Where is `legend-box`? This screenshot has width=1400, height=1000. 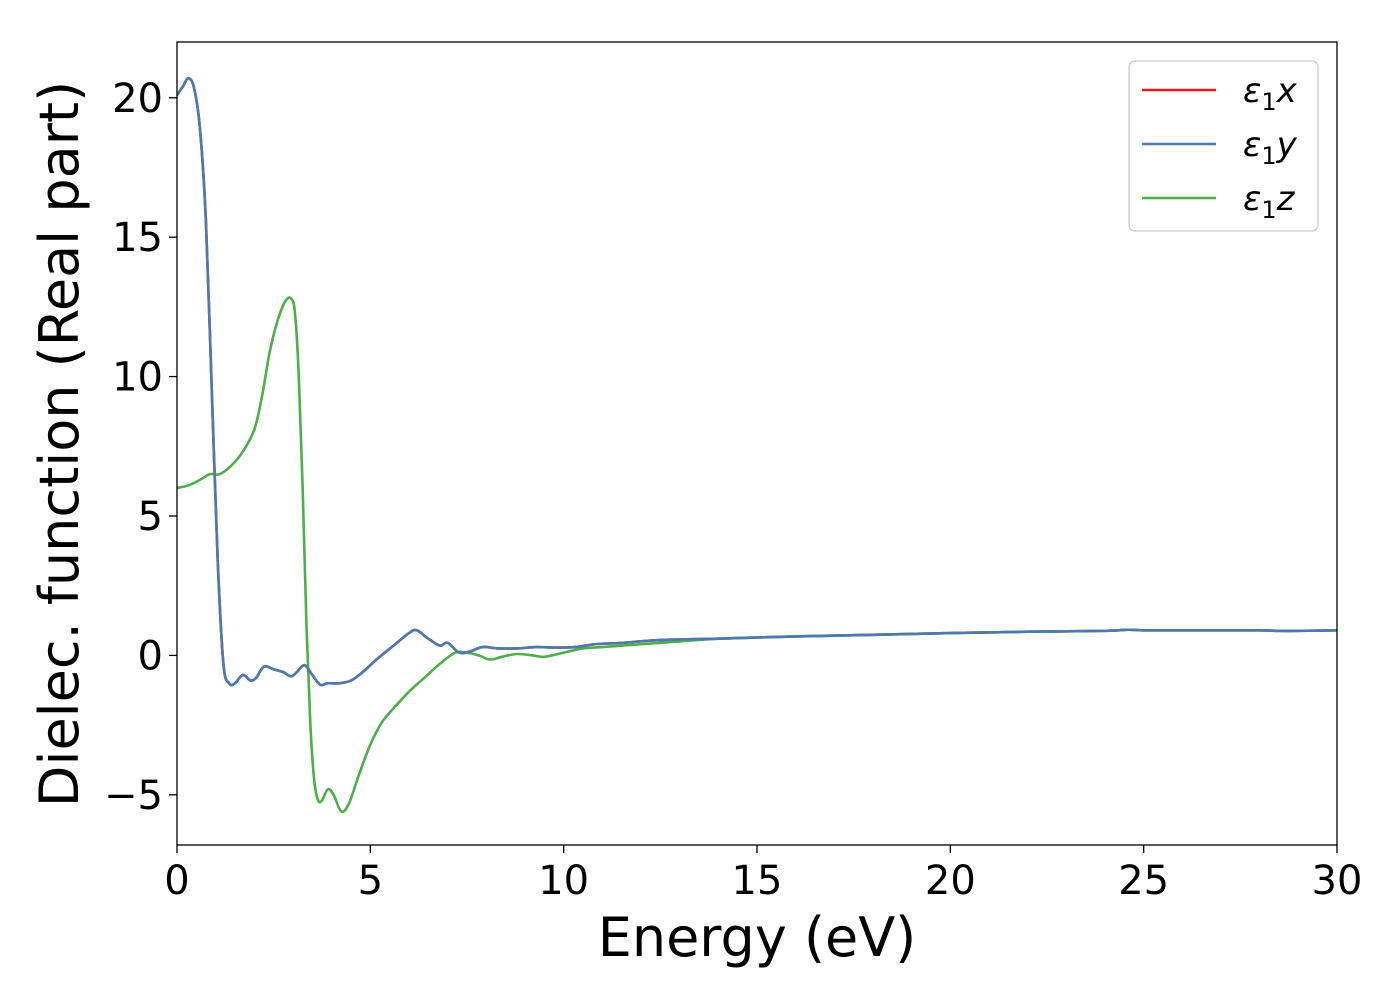
legend-box is located at coordinates (1223, 146).